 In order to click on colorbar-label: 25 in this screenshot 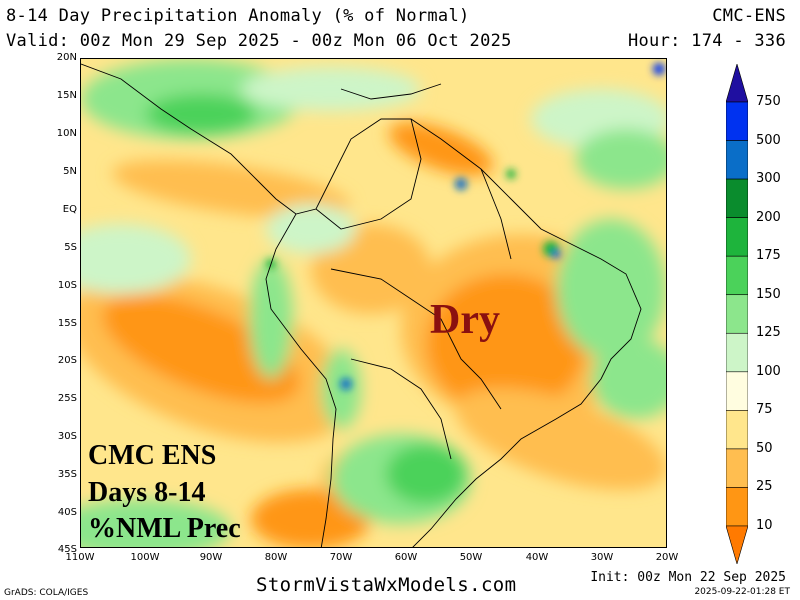, I will do `click(764, 487)`.